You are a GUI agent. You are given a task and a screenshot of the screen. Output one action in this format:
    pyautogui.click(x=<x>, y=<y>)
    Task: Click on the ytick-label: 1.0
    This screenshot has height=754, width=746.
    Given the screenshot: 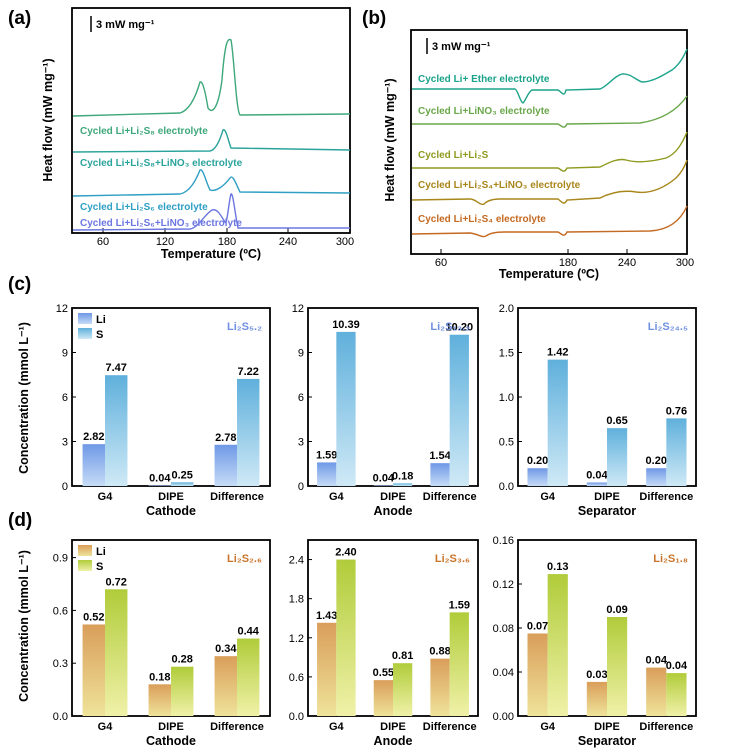 What is the action you would take?
    pyautogui.click(x=506, y=398)
    